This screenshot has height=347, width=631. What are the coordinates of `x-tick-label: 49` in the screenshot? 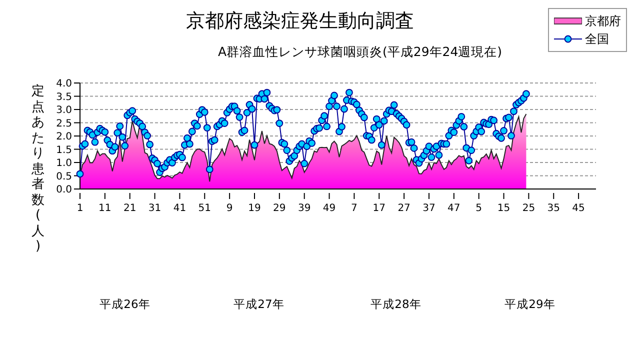 It's located at (329, 208).